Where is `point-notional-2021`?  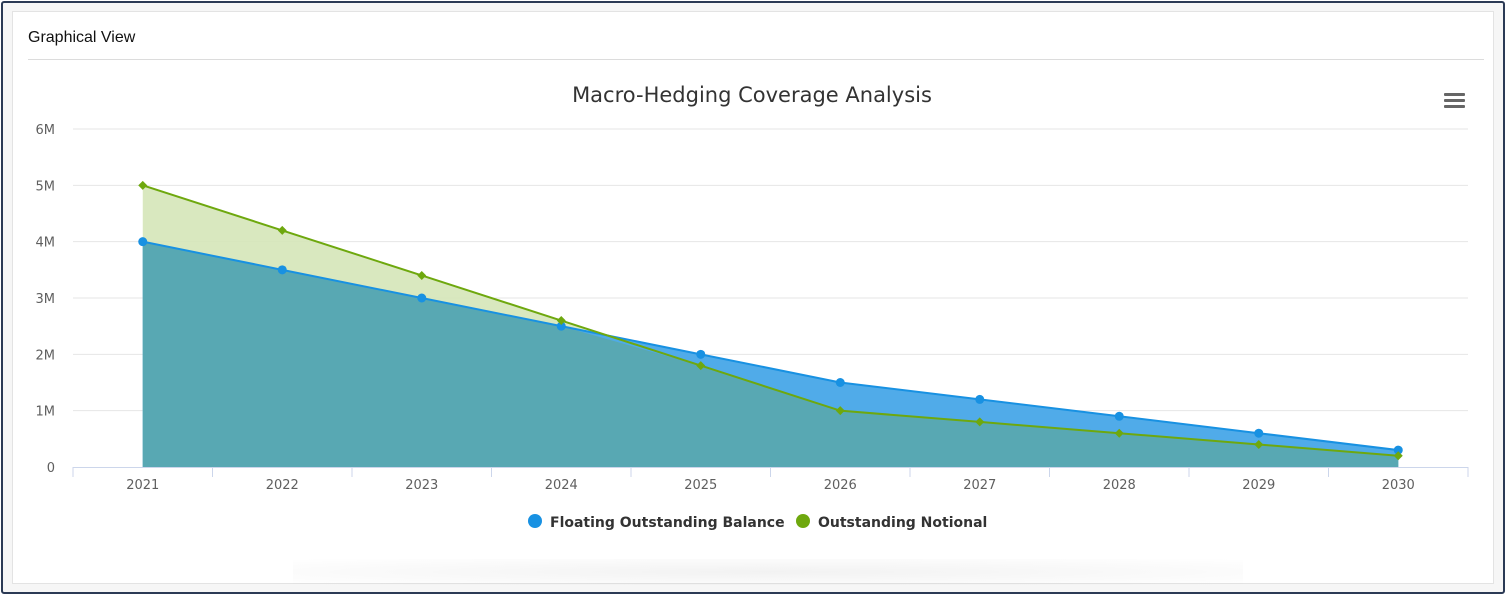 point-notional-2021 is located at coordinates (143, 185).